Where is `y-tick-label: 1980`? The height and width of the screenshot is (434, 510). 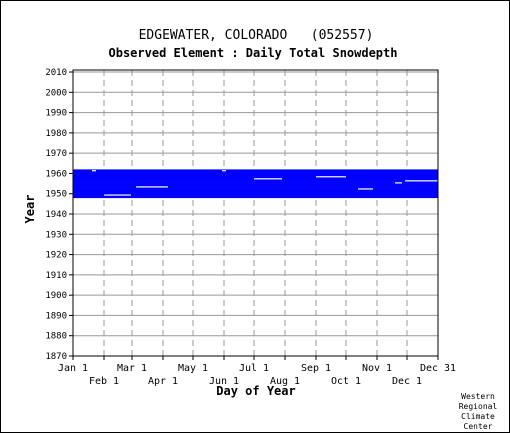
y-tick-label: 1980 is located at coordinates (56, 134).